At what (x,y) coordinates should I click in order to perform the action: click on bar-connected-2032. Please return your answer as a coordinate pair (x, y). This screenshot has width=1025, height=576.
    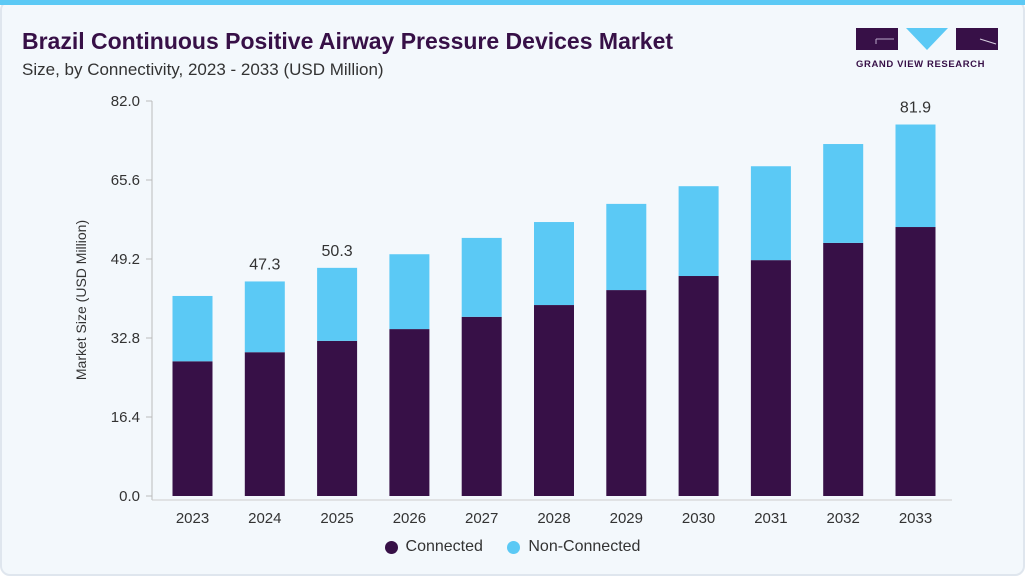
    Looking at the image, I should click on (843, 369).